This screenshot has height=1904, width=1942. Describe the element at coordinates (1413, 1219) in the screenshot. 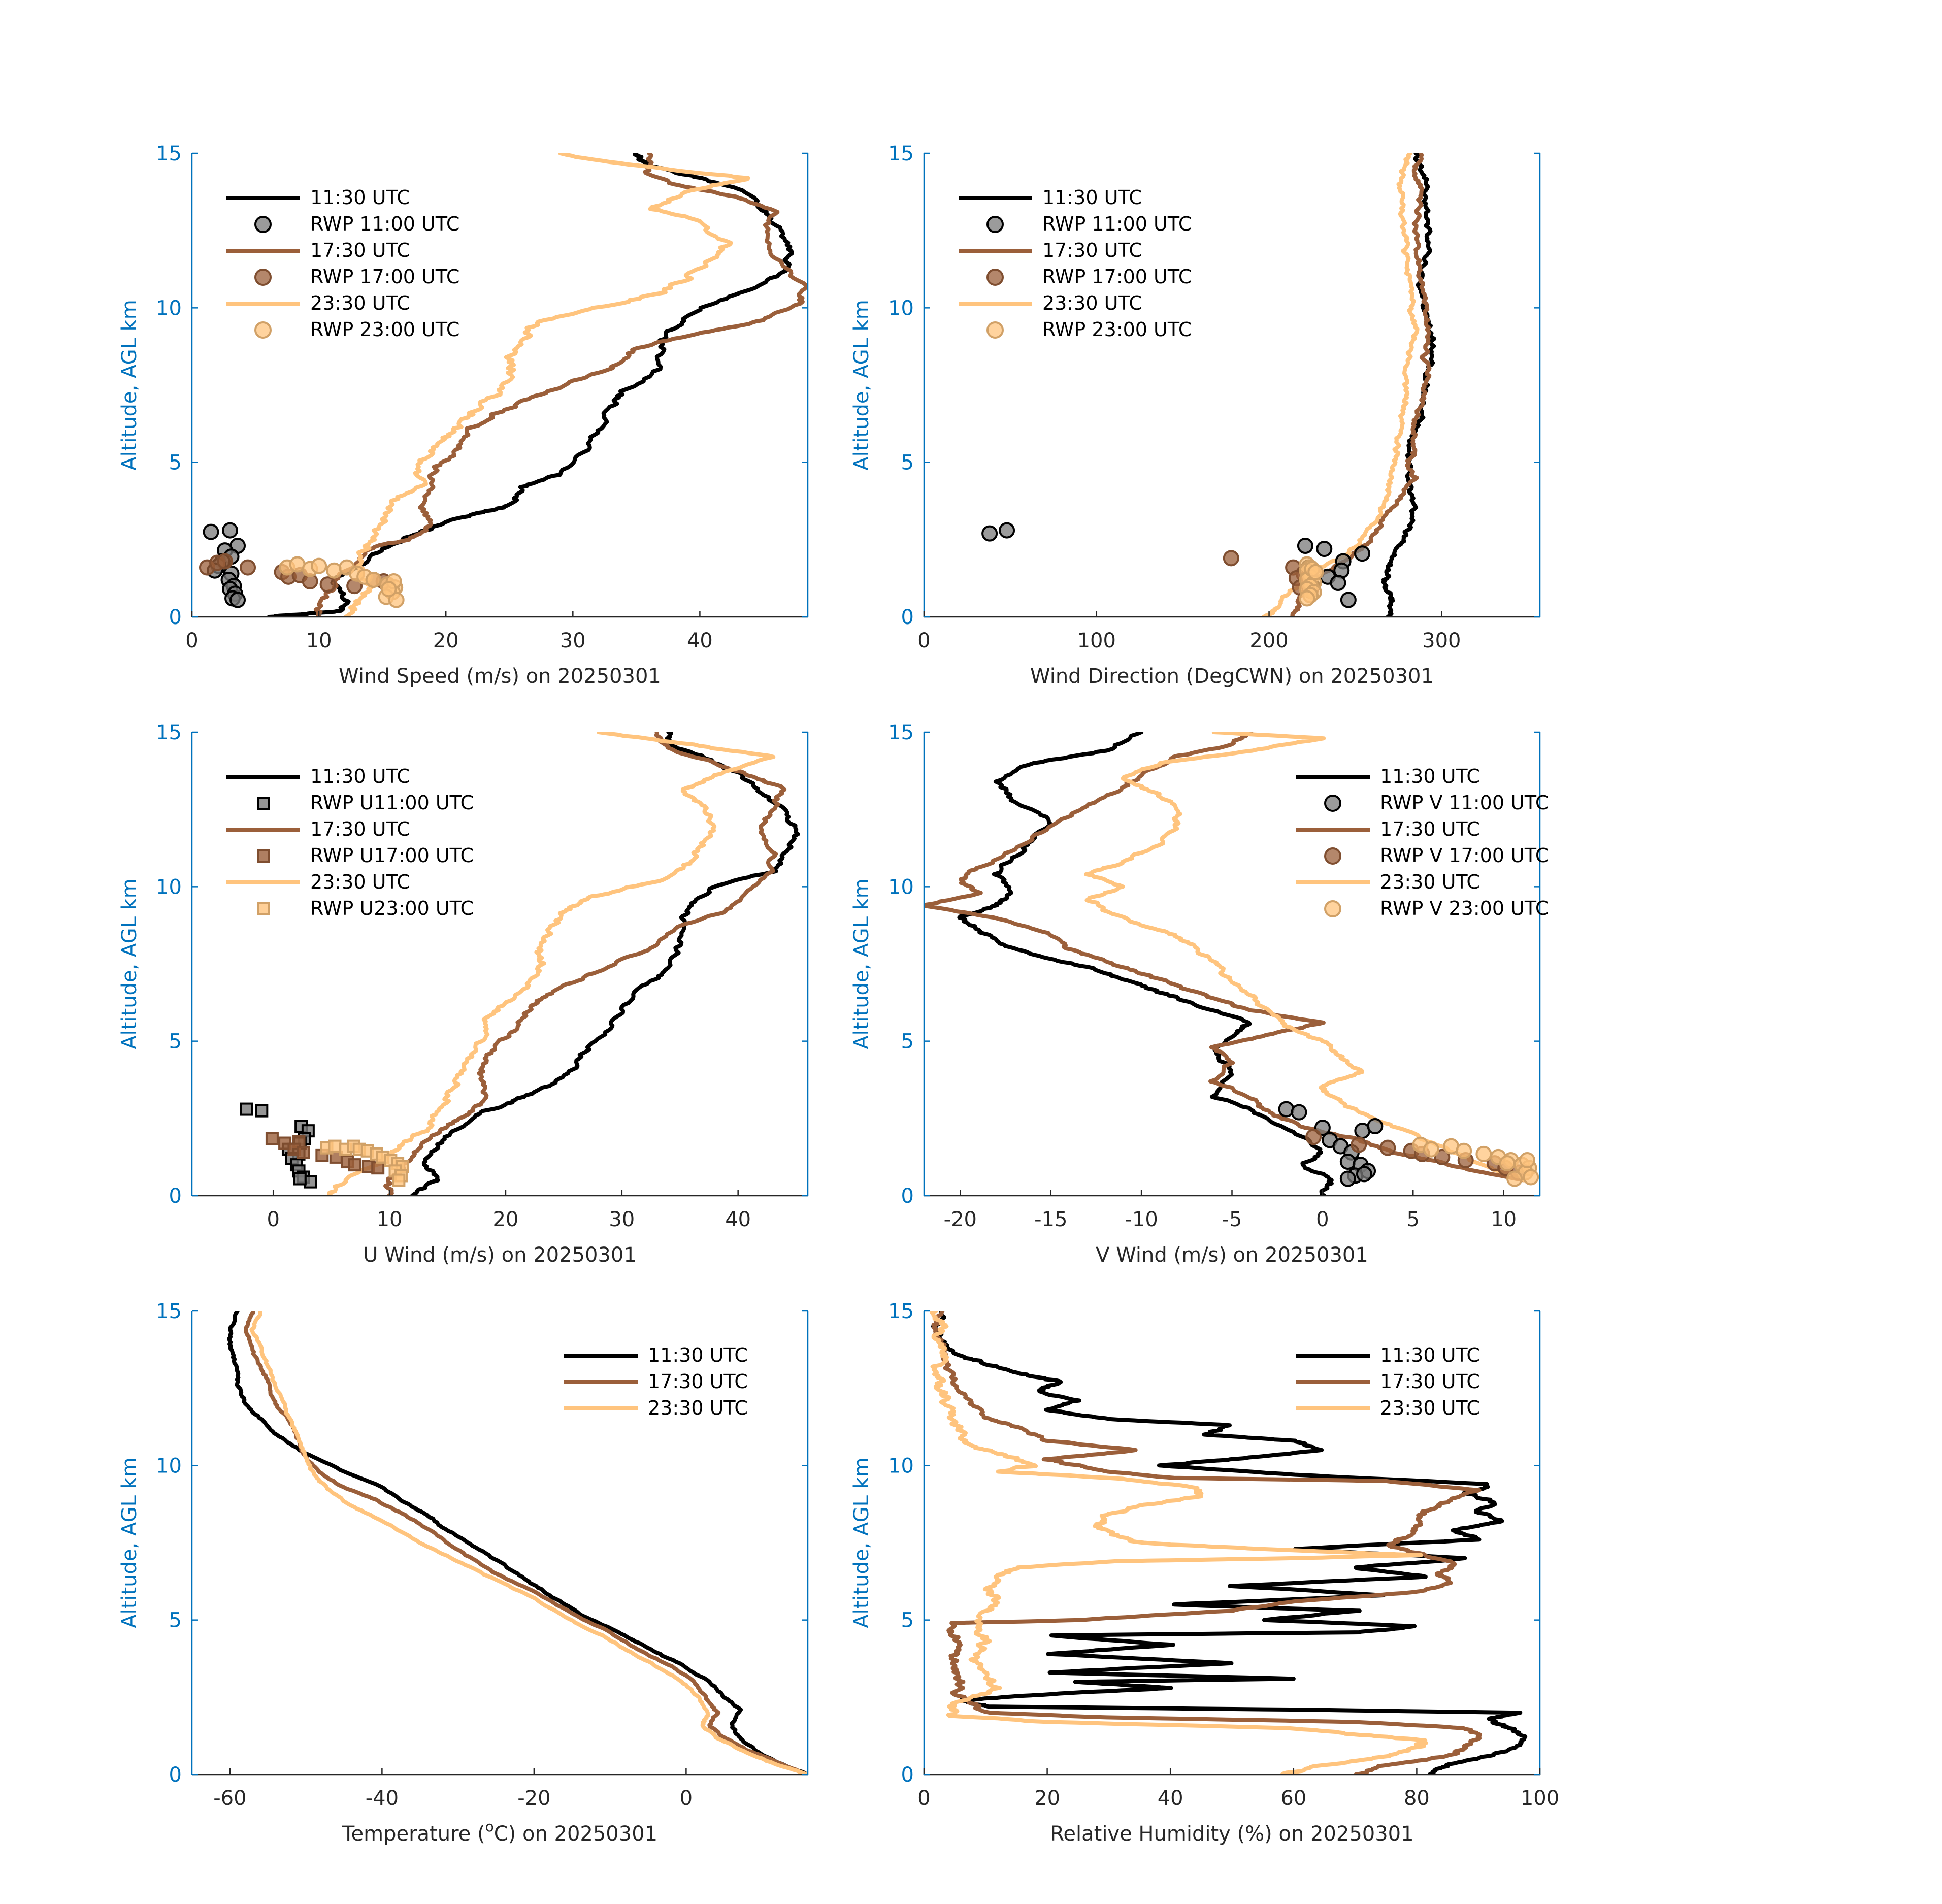

I see `x-tick-label: 5` at that location.